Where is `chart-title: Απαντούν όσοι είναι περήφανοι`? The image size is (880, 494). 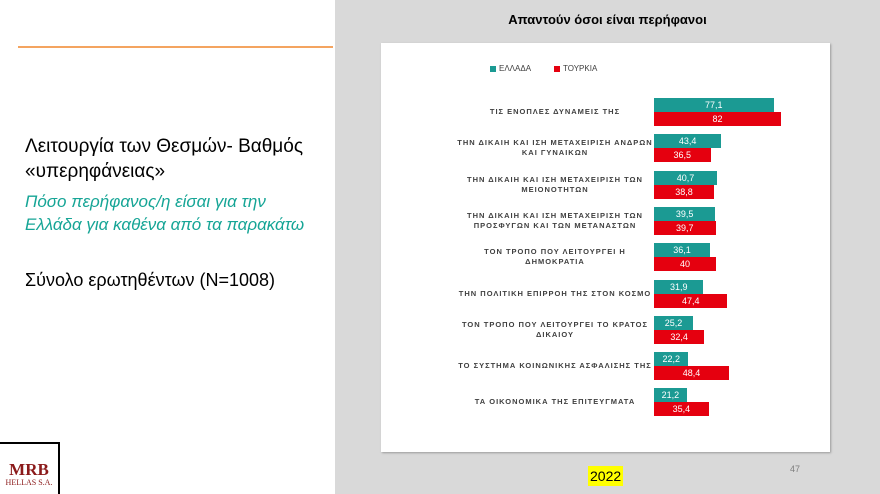 chart-title: Απαντούν όσοι είναι περήφανοι is located at coordinates (607, 19).